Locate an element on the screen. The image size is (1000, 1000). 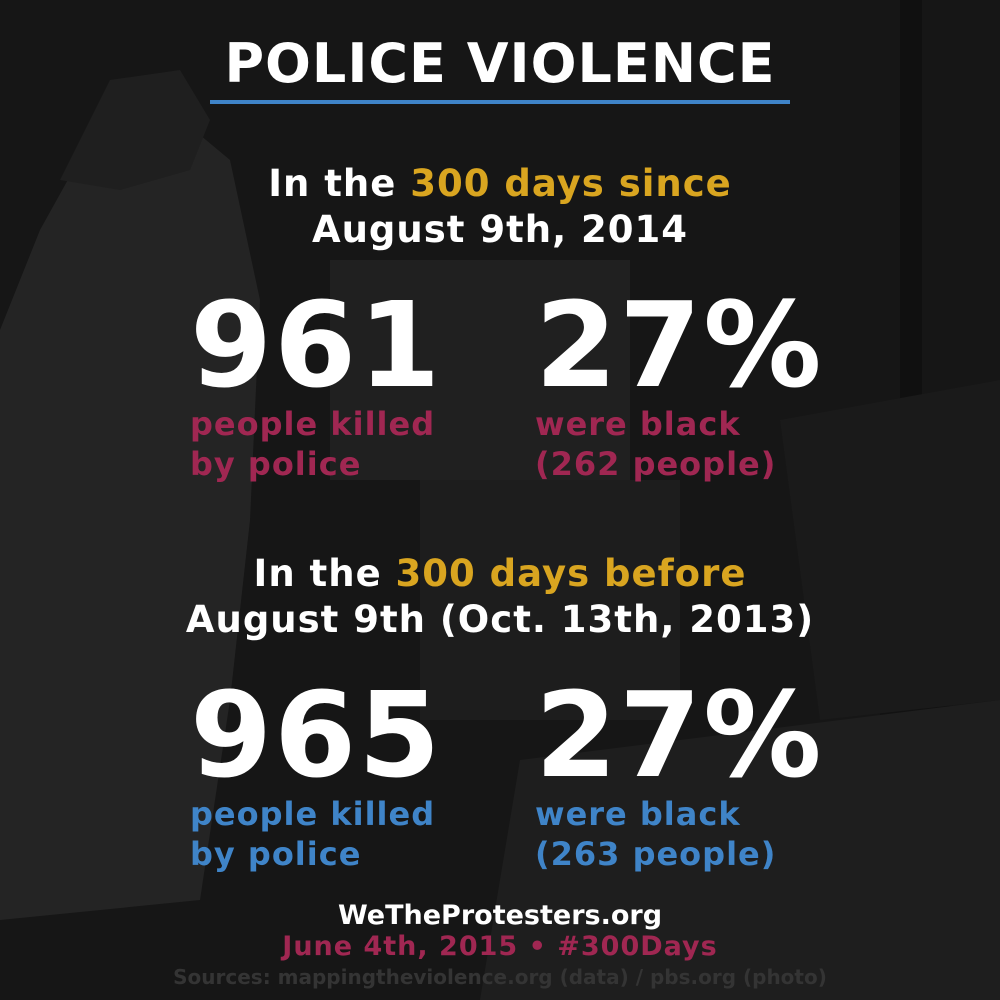
section1-heading-prefix: In the is located at coordinates (339, 183).